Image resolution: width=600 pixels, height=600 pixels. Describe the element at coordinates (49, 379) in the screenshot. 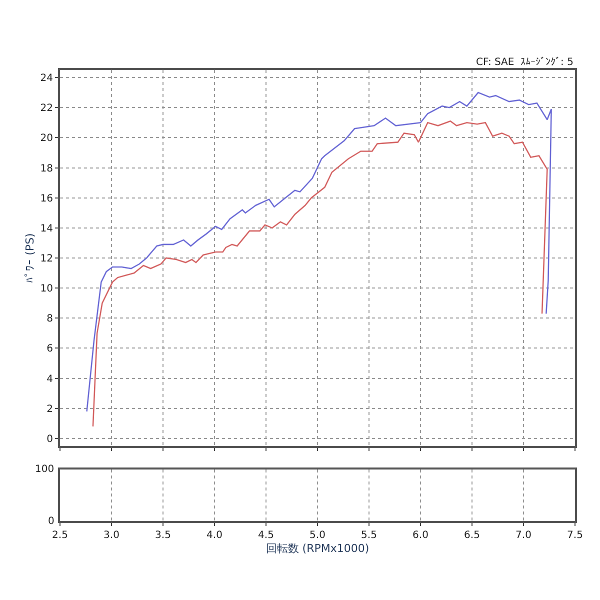

I see `y-tick-label: 4` at that location.